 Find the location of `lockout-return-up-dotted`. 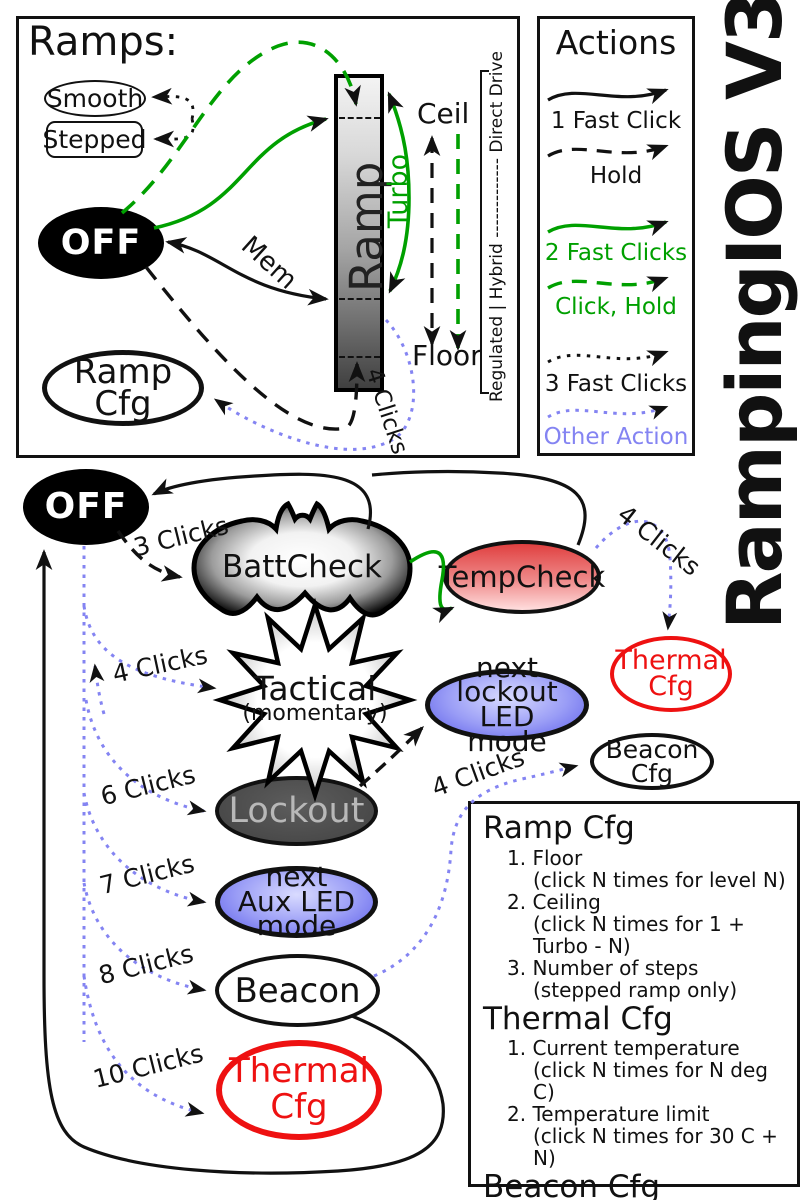

lockout-return-up-dotted is located at coordinates (97, 689).